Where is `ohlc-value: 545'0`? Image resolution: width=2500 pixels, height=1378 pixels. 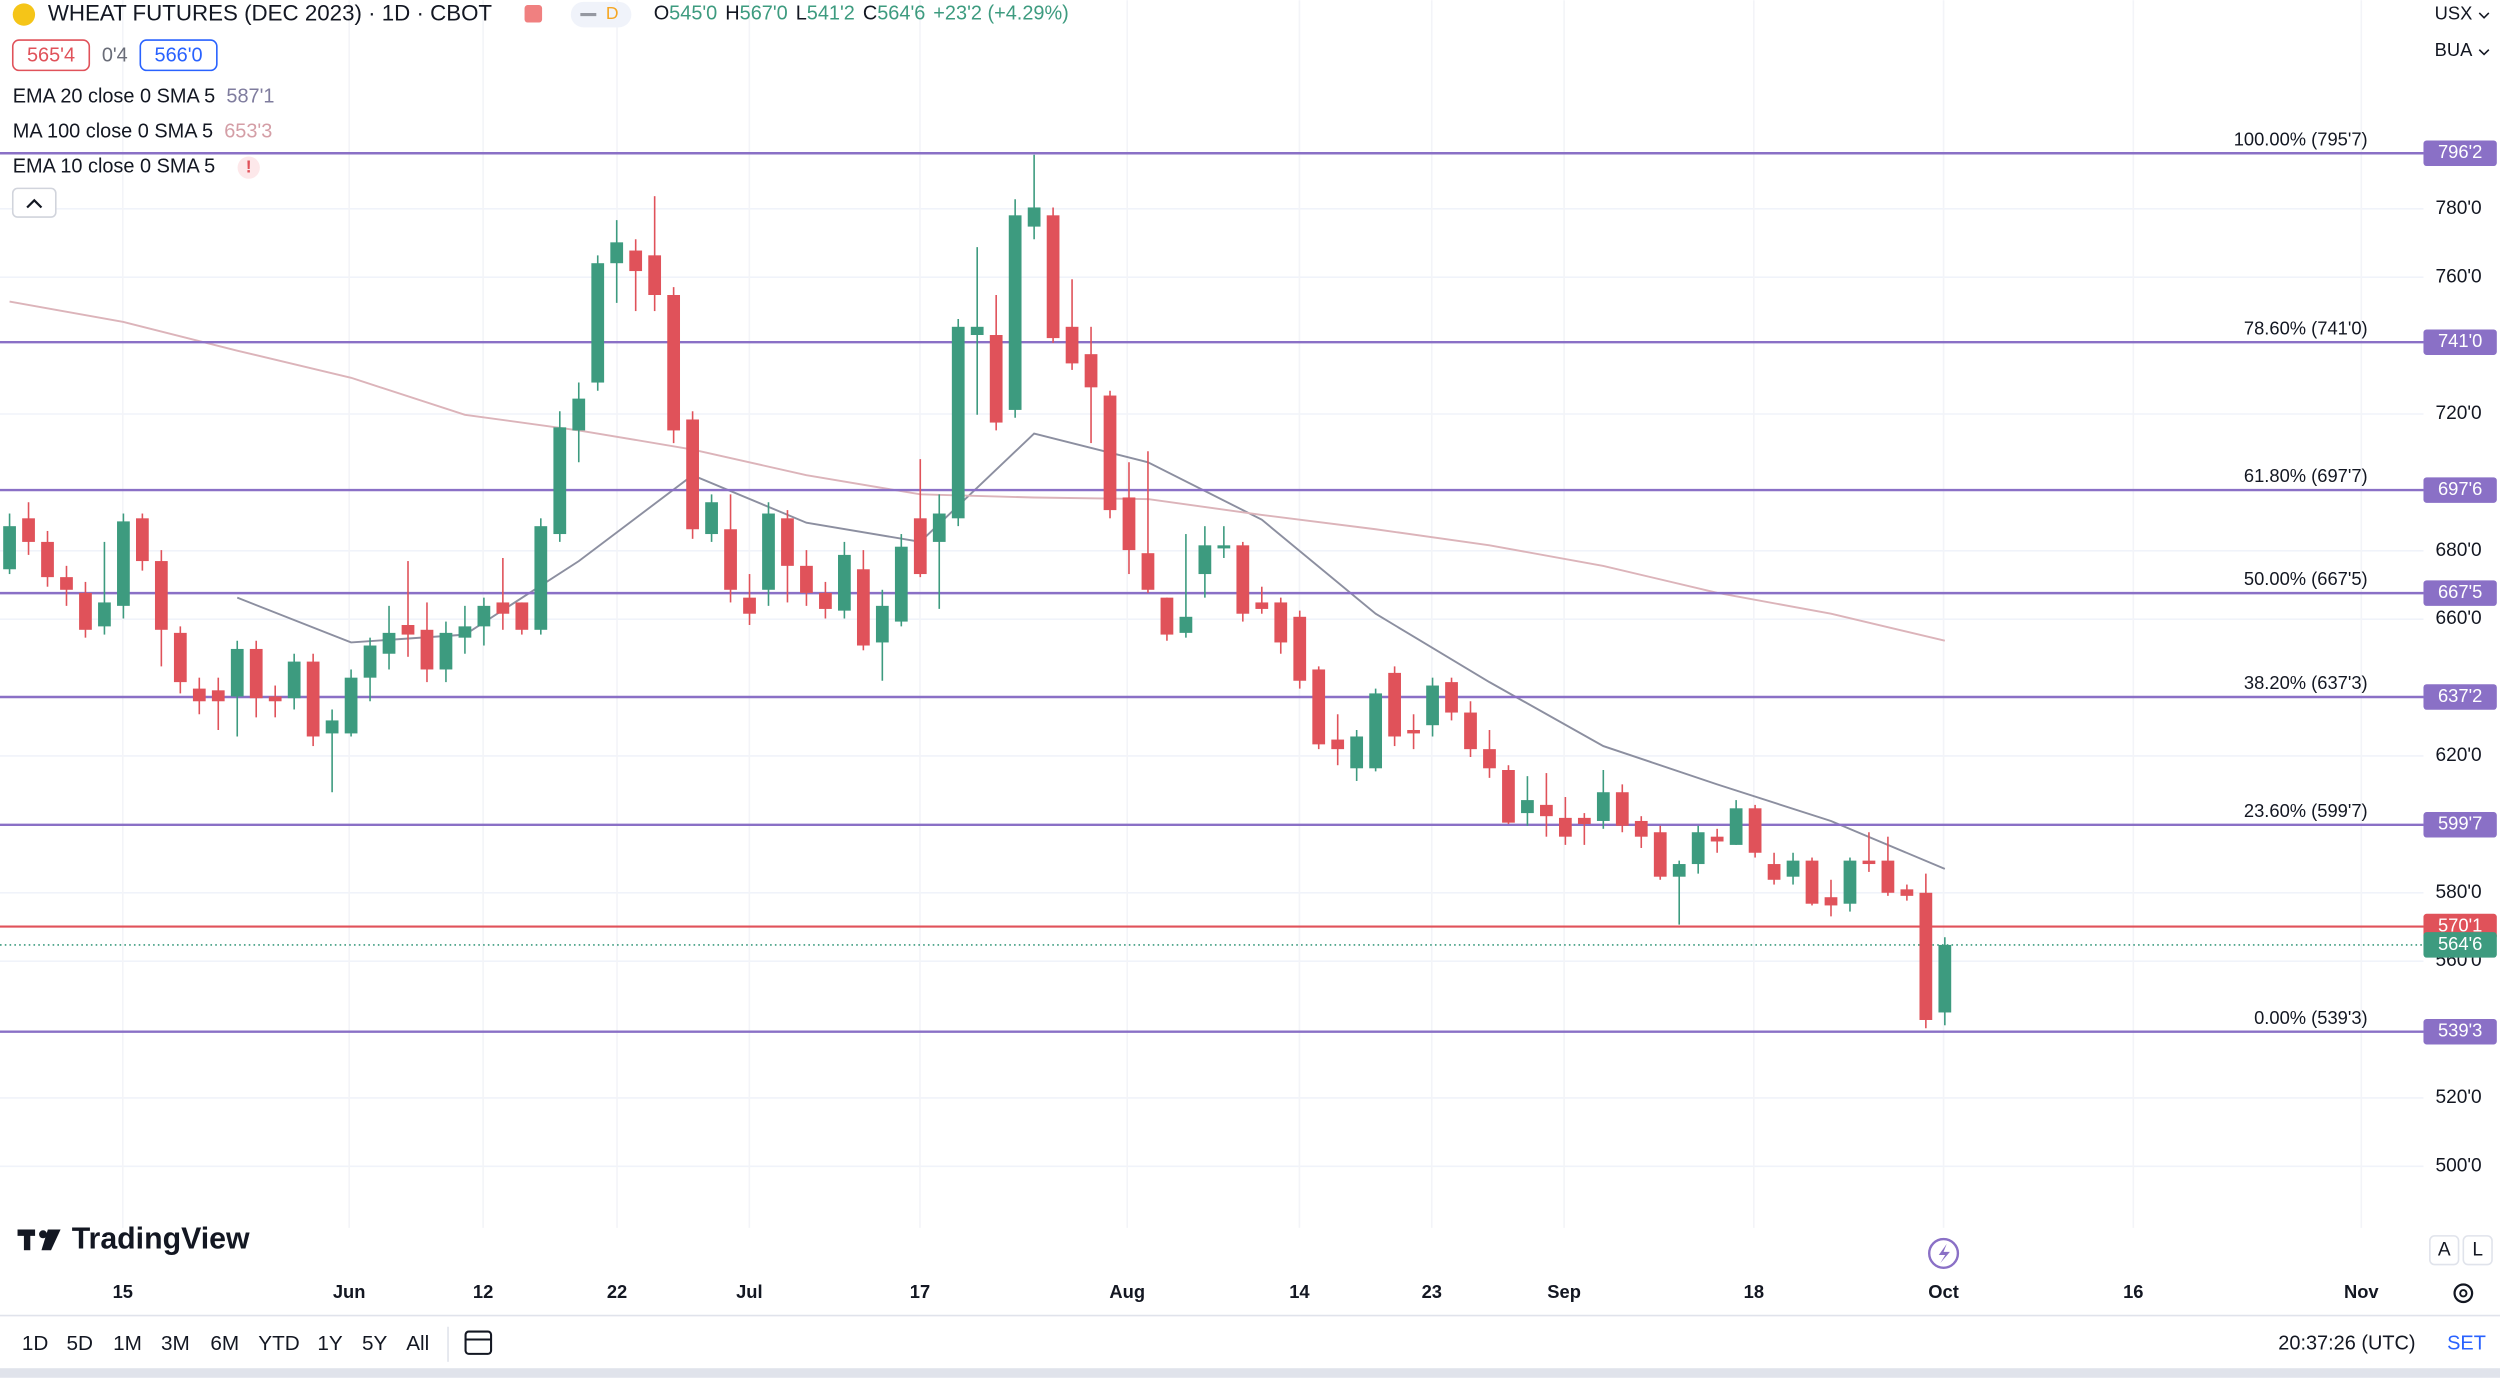
ohlc-value: 545'0 is located at coordinates (693, 14).